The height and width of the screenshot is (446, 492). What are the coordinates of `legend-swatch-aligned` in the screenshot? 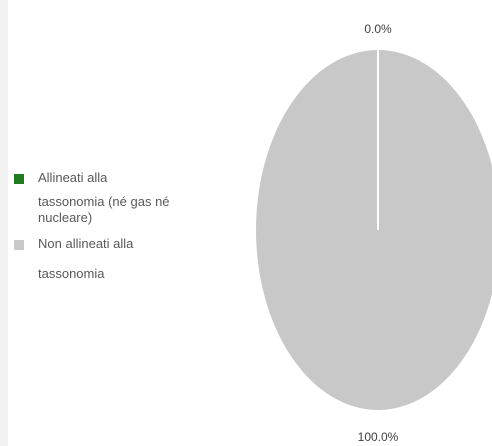 It's located at (19, 179).